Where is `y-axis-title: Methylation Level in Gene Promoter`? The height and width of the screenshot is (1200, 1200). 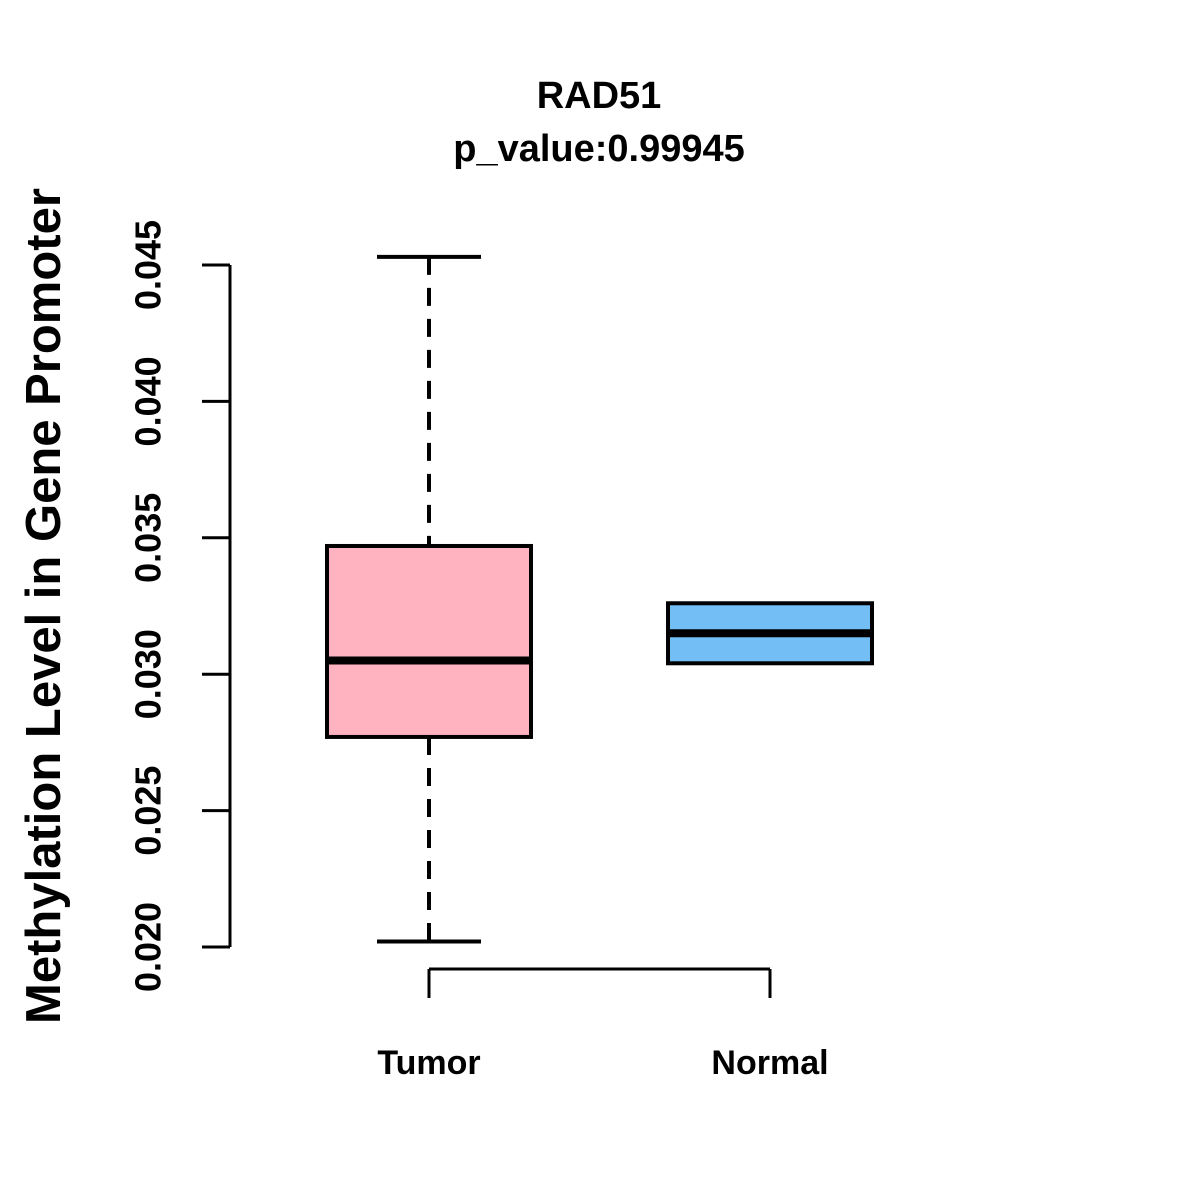 y-axis-title: Methylation Level in Gene Promoter is located at coordinates (44, 606).